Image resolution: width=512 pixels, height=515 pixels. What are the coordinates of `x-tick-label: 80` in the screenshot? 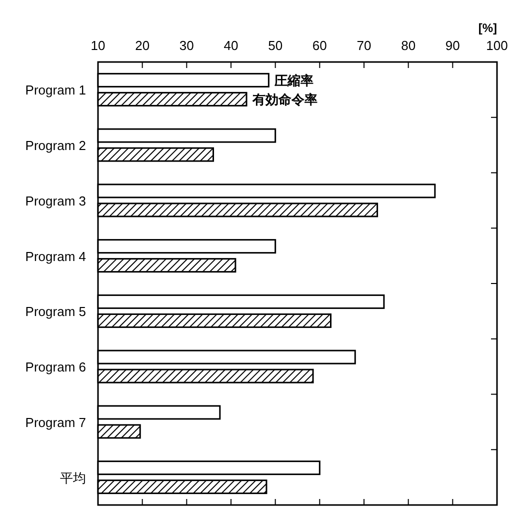 It's located at (408, 45).